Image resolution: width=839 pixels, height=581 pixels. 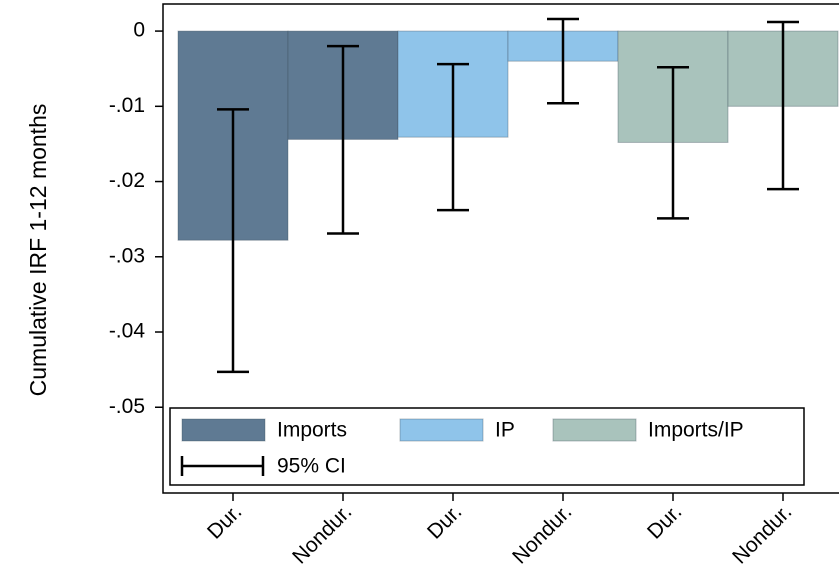 I want to click on y-tick-label: -.03, so click(x=127, y=255).